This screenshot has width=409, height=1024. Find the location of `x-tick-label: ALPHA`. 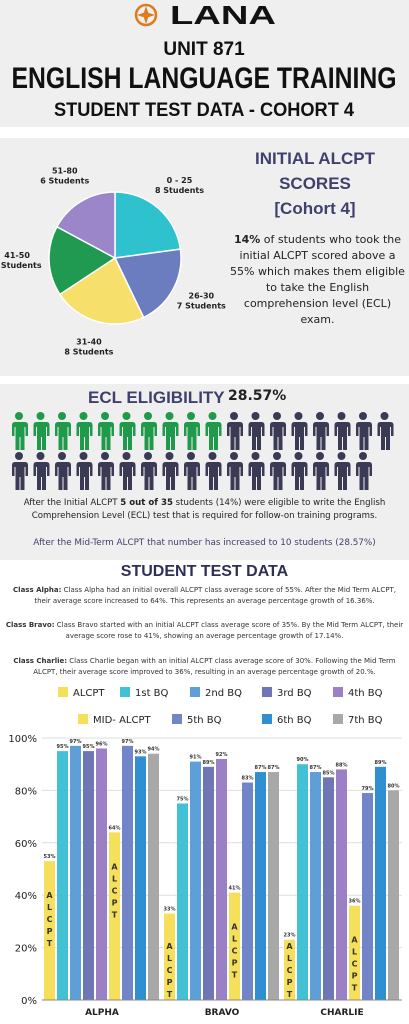

x-tick-label: ALPHA is located at coordinates (102, 1013).